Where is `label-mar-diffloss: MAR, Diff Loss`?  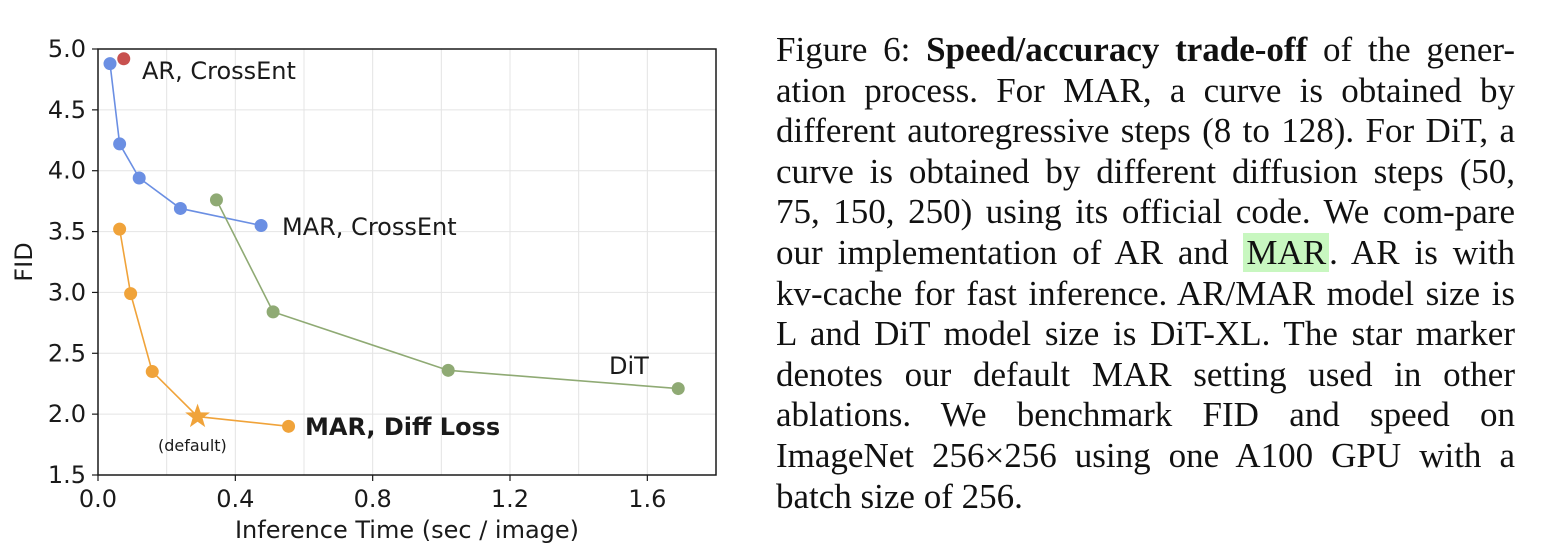
label-mar-diffloss: MAR, Diff Loss is located at coordinates (402, 427).